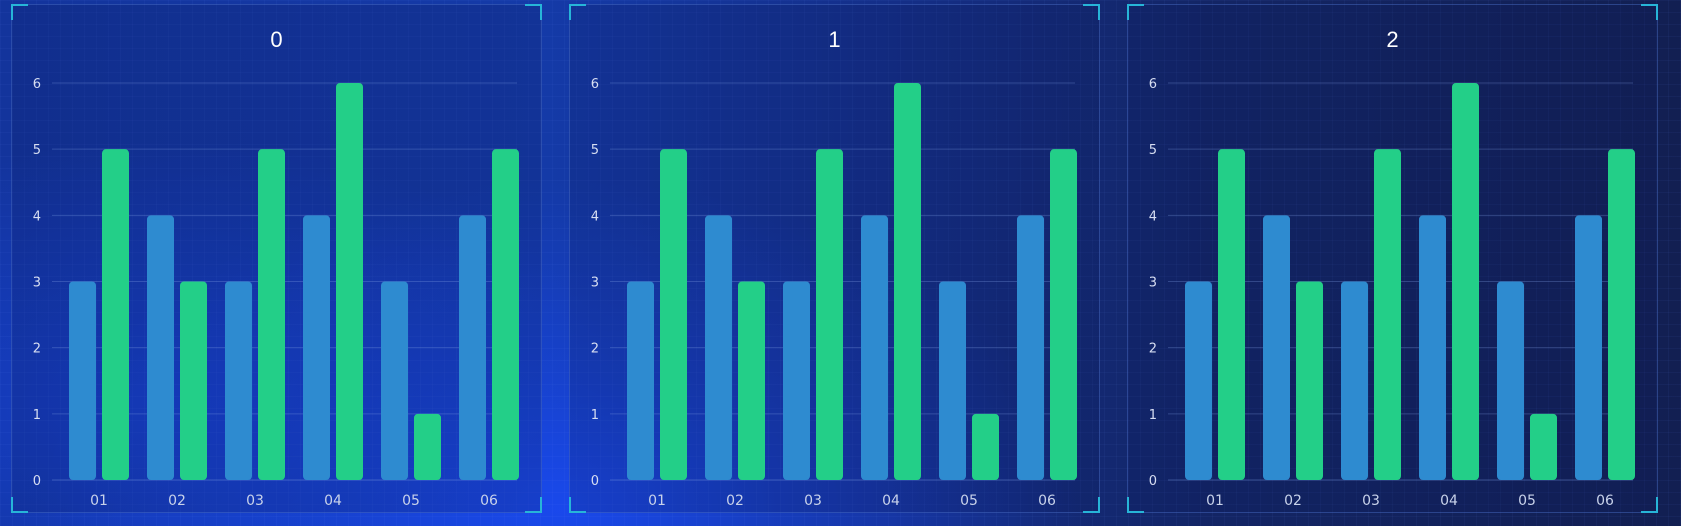  What do you see at coordinates (1392, 39) in the screenshot?
I see `chart-title: 2` at bounding box center [1392, 39].